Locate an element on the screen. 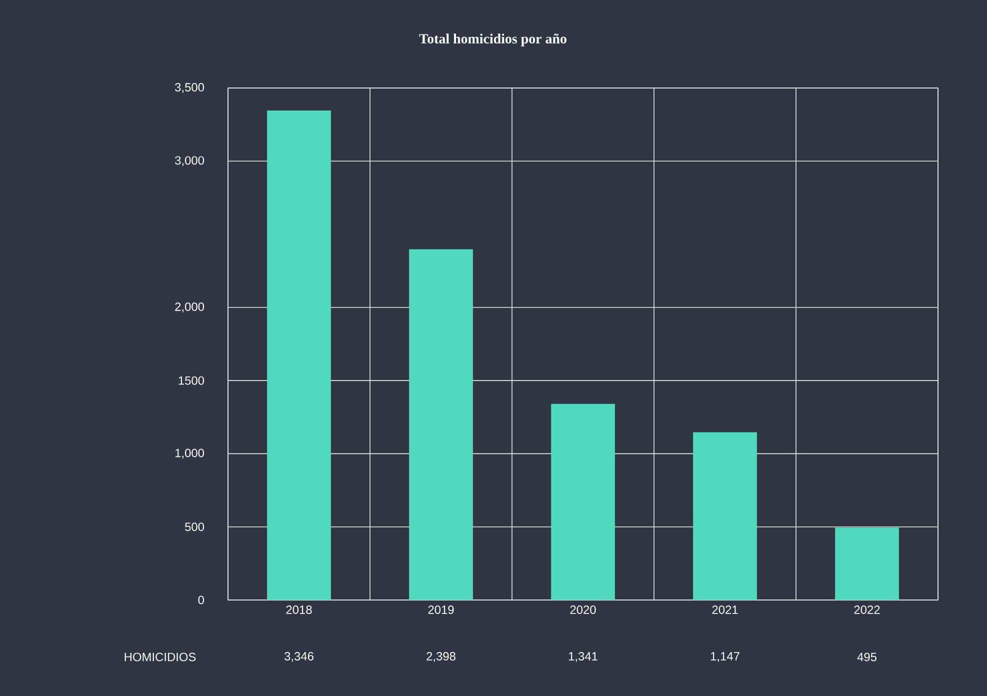 The height and width of the screenshot is (696, 987). data-label: 3,346 is located at coordinates (299, 657).